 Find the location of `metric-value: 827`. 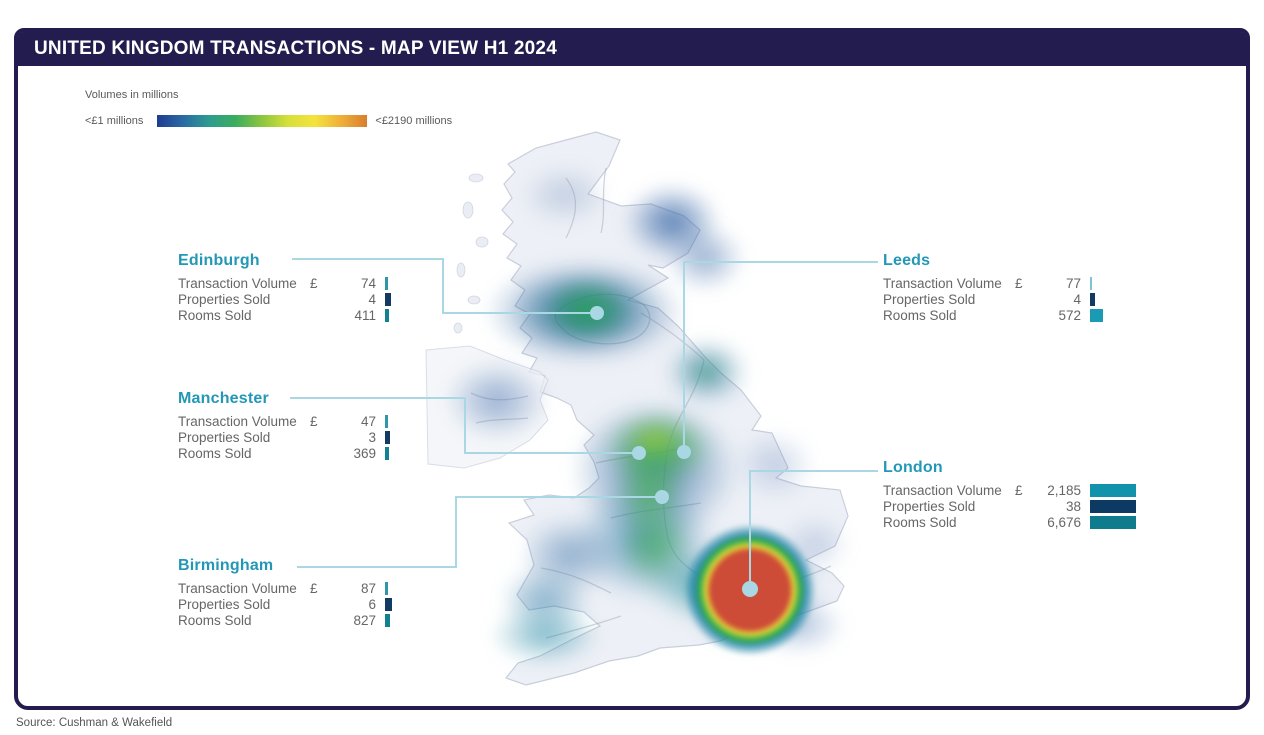

metric-value: 827 is located at coordinates (364, 621).